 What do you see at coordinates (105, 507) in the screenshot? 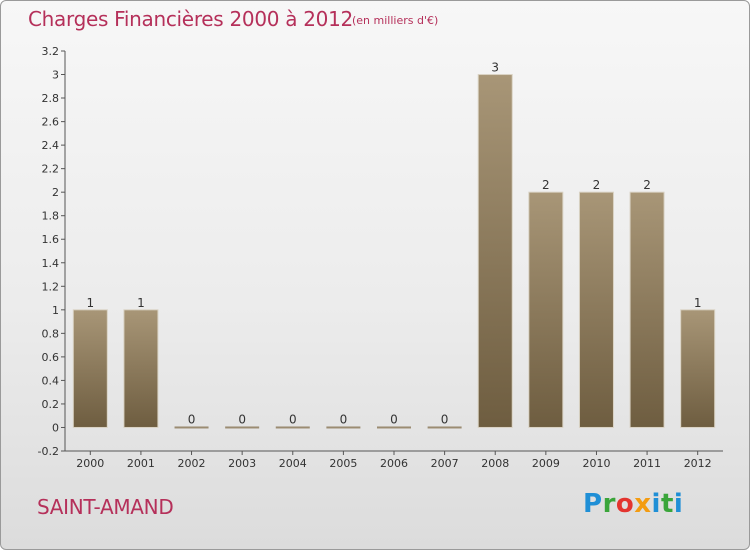
I see `commune-name: SAINT-AMAND` at bounding box center [105, 507].